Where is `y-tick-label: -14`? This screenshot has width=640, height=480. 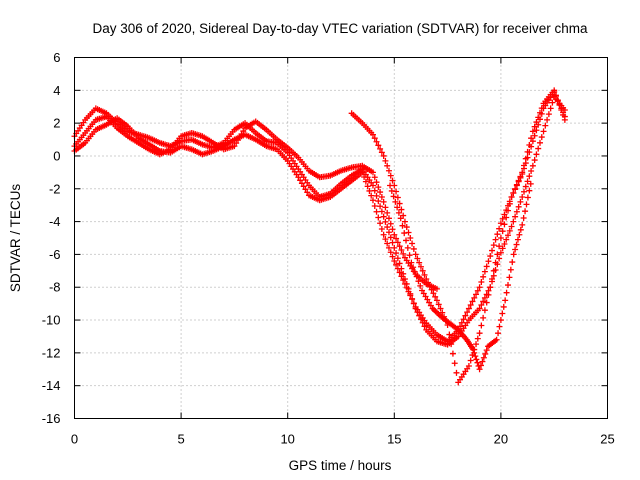
y-tick-label: -14 is located at coordinates (51, 385).